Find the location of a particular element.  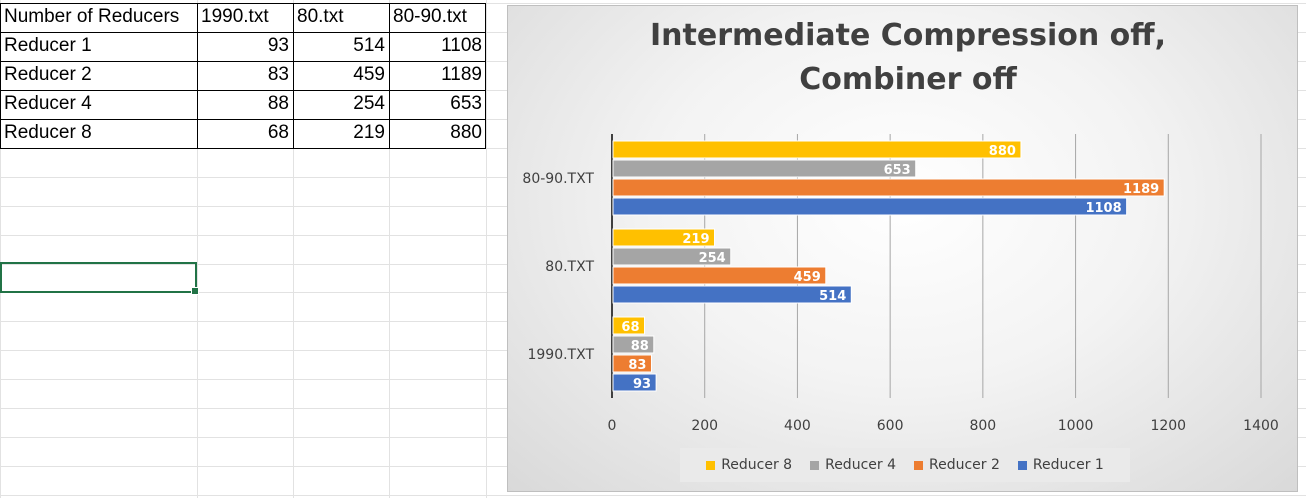

fill-handle is located at coordinates (195, 291).